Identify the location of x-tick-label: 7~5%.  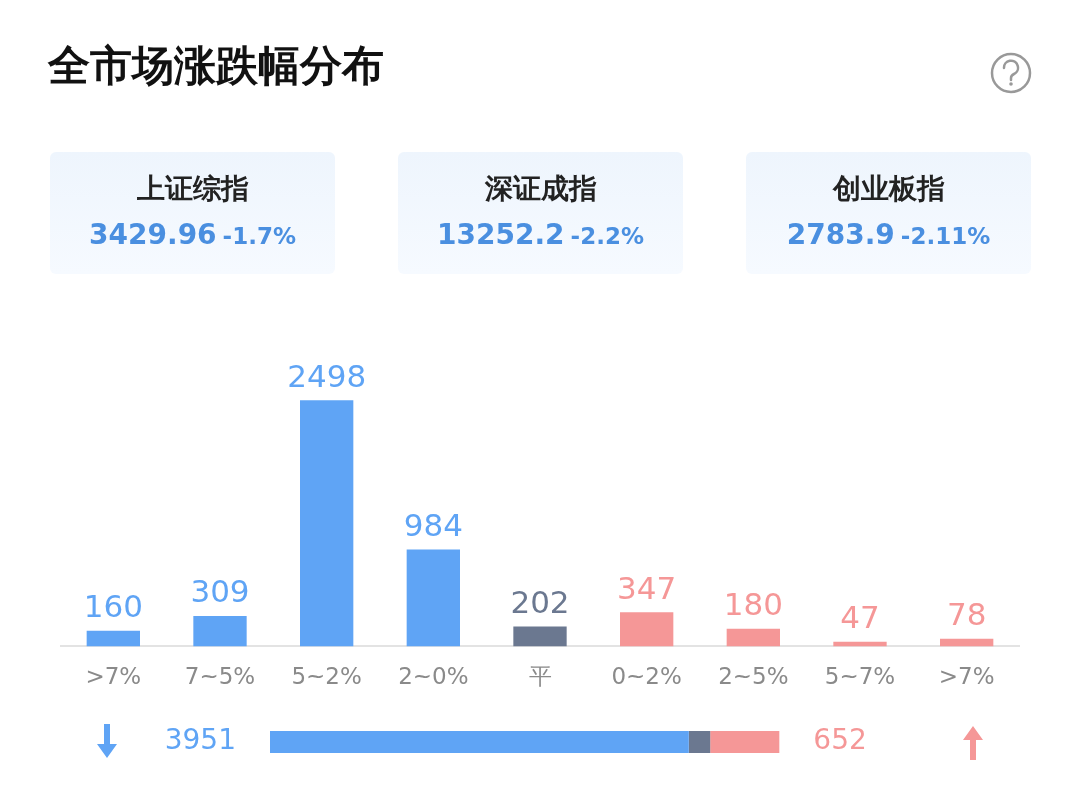
(220, 676).